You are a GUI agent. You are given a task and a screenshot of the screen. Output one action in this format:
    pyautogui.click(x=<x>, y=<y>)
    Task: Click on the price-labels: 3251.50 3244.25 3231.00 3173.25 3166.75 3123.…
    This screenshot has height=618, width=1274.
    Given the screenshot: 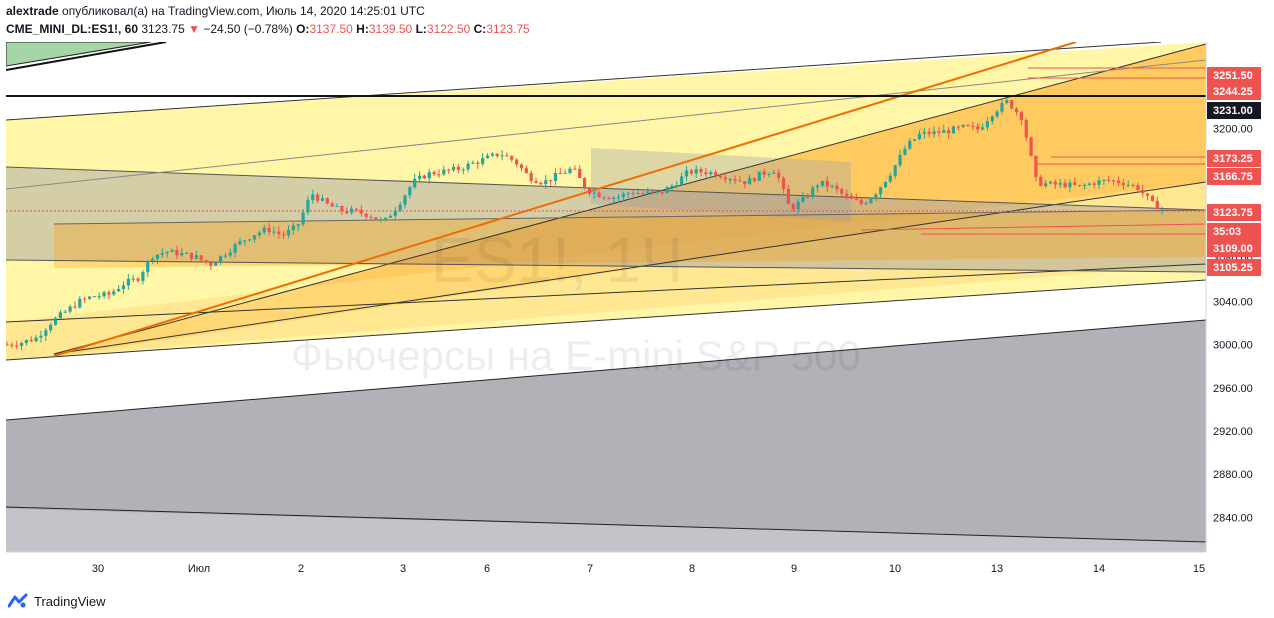 What is the action you would take?
    pyautogui.click(x=1234, y=171)
    